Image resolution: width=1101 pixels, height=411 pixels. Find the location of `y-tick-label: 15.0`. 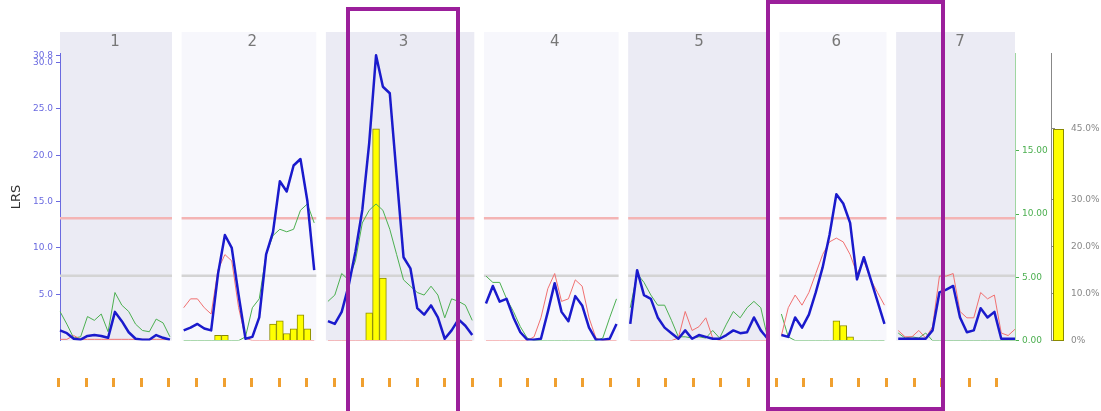

y-tick-label: 15.0 is located at coordinates (43, 200).